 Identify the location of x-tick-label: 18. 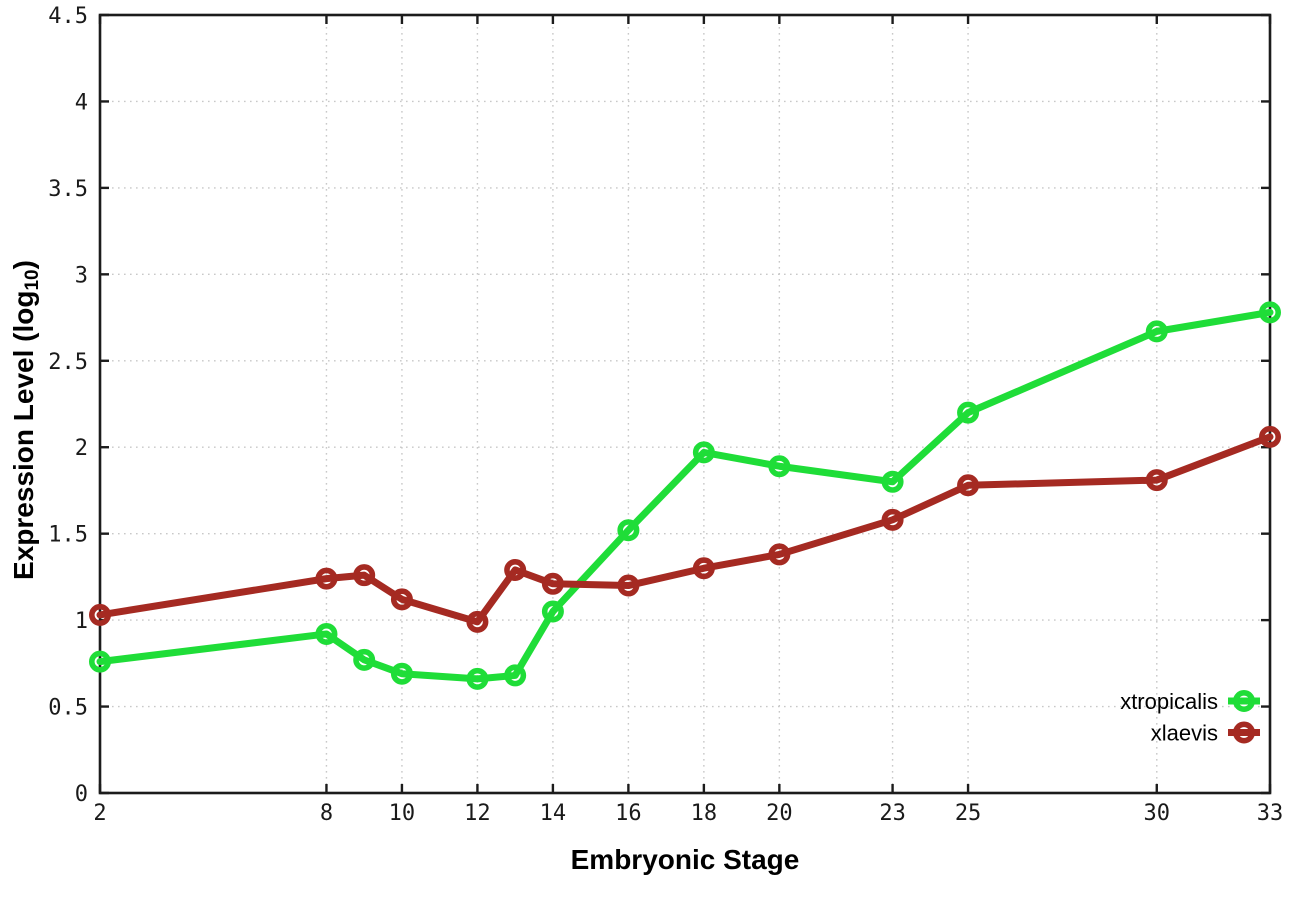
(704, 813).